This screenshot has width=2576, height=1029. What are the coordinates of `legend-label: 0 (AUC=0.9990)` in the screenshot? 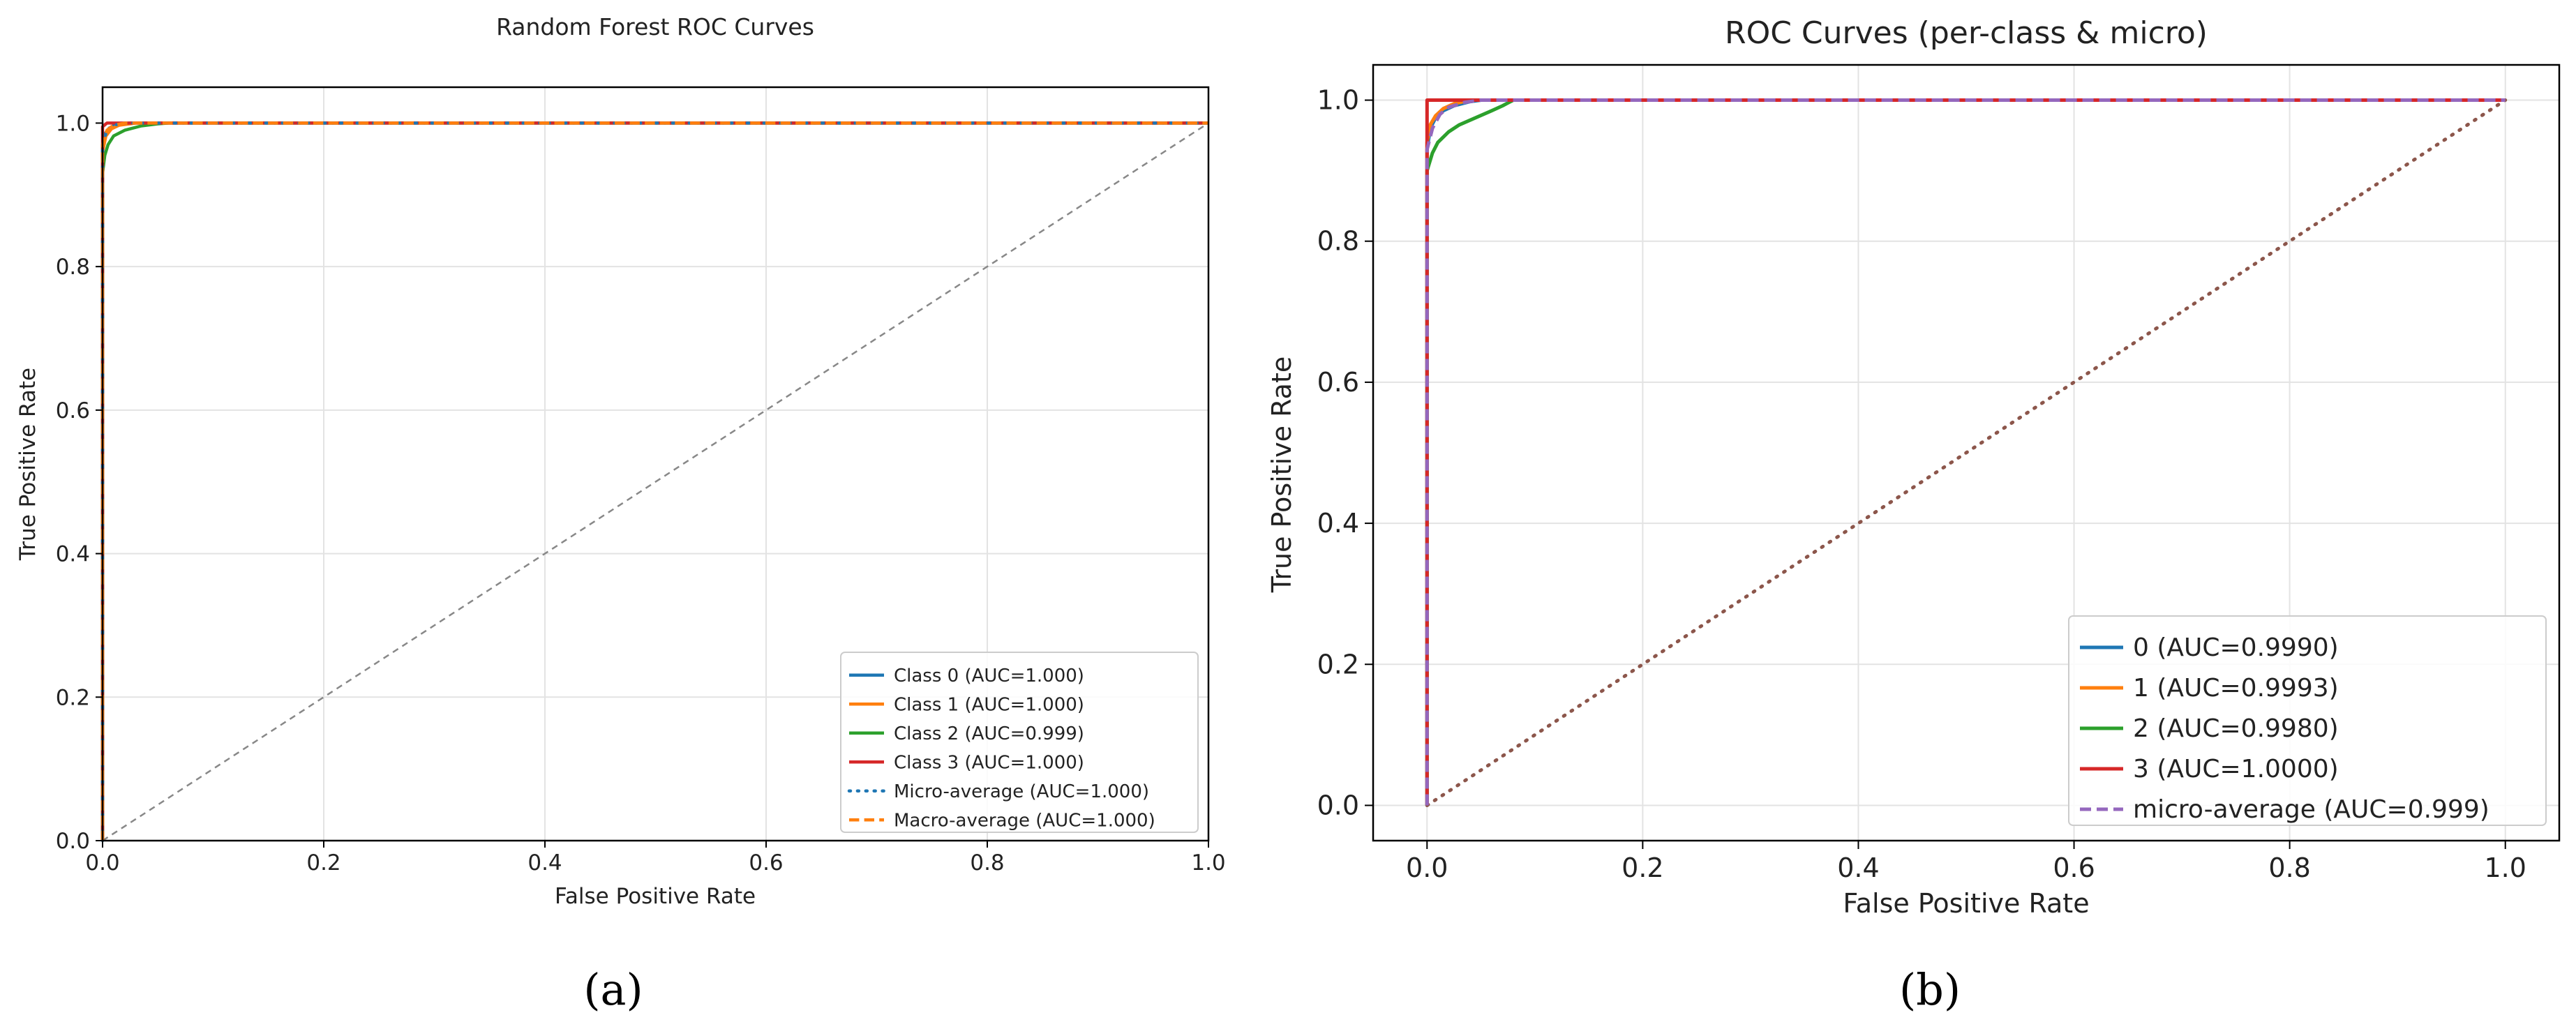 It's located at (2236, 647).